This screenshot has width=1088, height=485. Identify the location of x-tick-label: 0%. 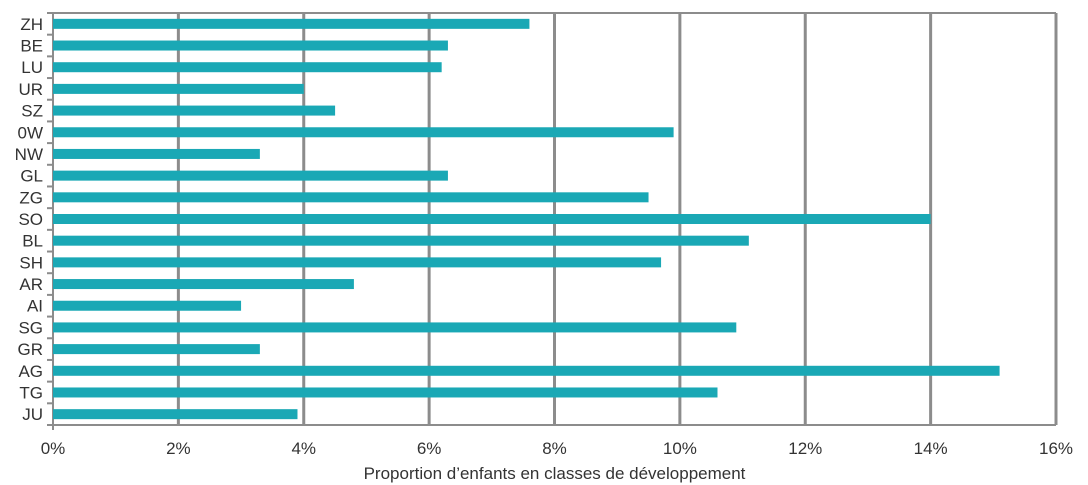
(53, 448).